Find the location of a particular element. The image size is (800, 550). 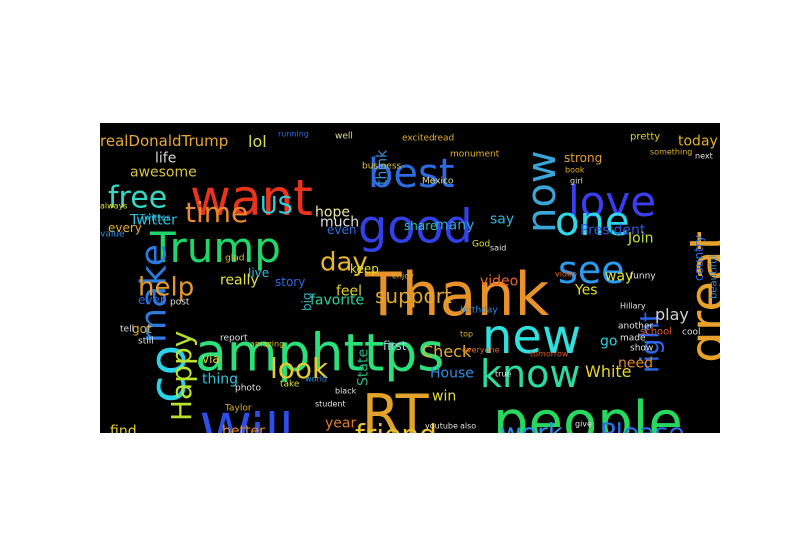

word-cloud-word: live is located at coordinates (258, 273).